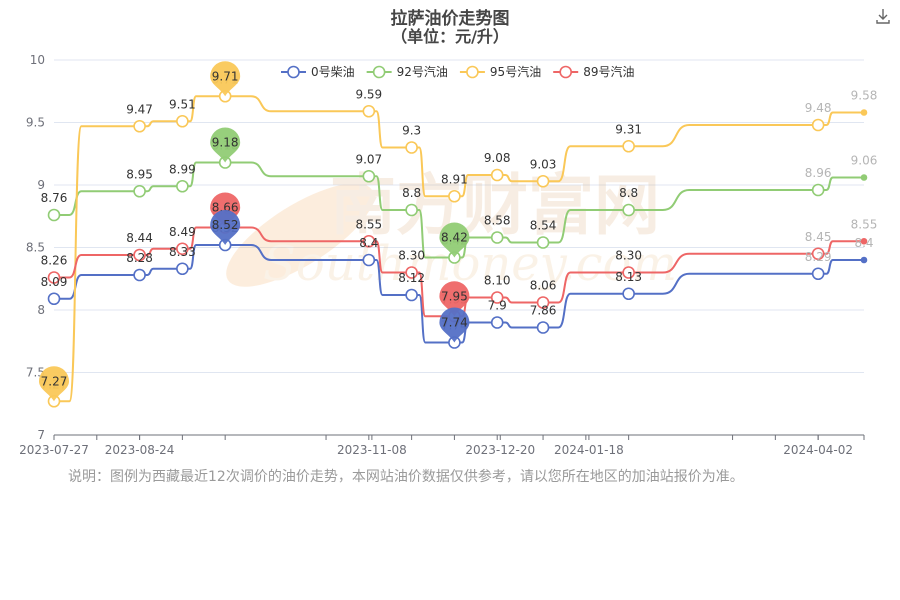 The image size is (900, 600). Describe the element at coordinates (407, 71) in the screenshot. I see `legend-item: 92号汽油` at that location.